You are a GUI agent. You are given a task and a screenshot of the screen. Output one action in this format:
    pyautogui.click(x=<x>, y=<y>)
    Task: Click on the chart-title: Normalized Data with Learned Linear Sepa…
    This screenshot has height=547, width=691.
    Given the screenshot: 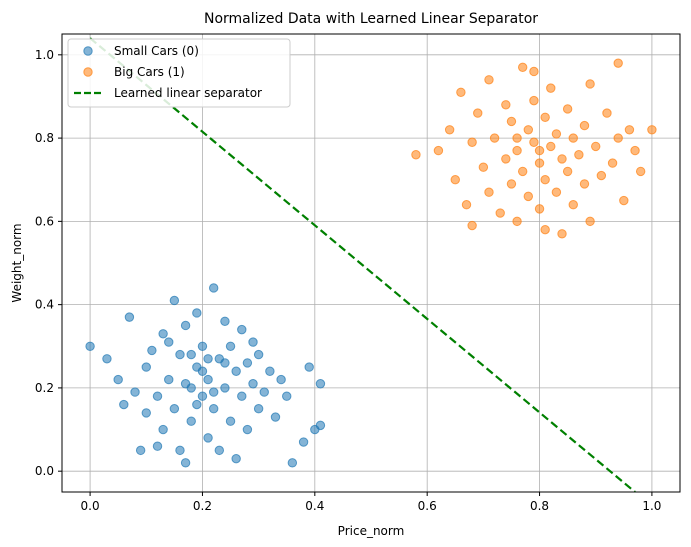 What is the action you would take?
    pyautogui.click(x=371, y=19)
    